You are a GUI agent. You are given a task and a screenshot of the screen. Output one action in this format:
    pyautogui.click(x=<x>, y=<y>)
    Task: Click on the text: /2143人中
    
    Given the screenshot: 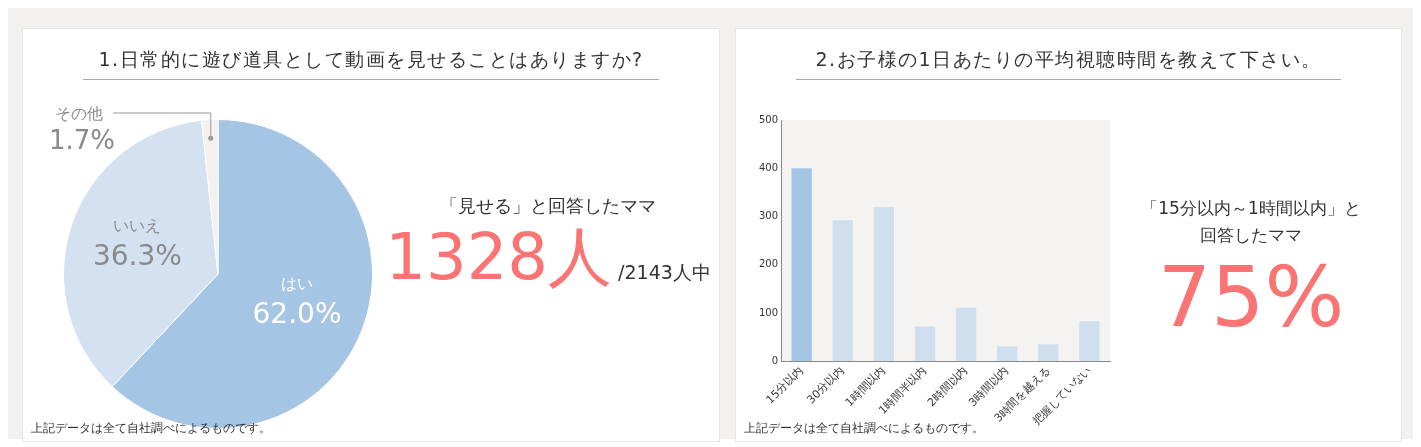 What is the action you would take?
    pyautogui.click(x=664, y=272)
    